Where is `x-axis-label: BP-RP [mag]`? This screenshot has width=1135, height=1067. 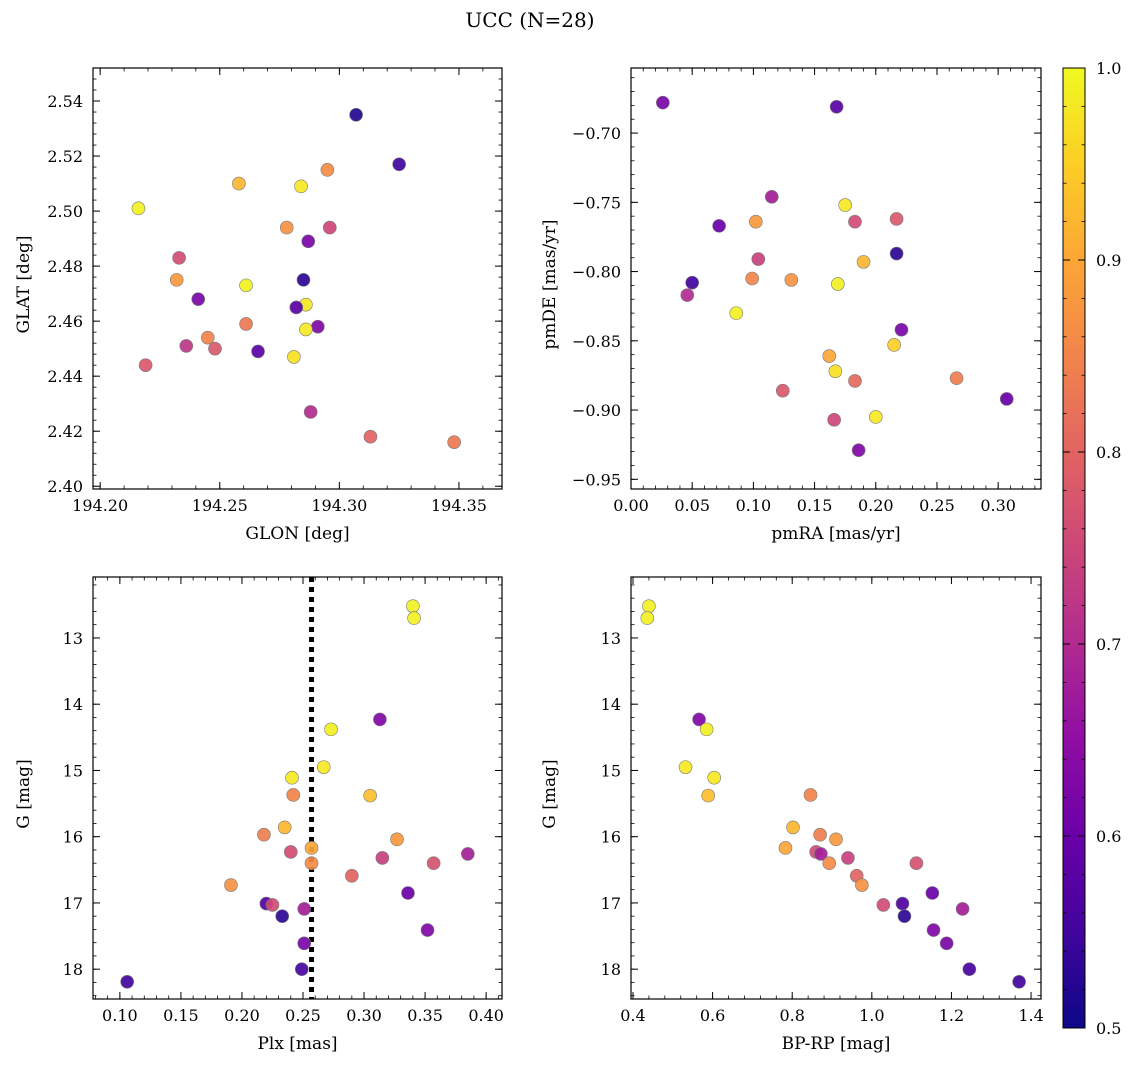 x-axis-label: BP-RP [mag] is located at coordinates (836, 1044).